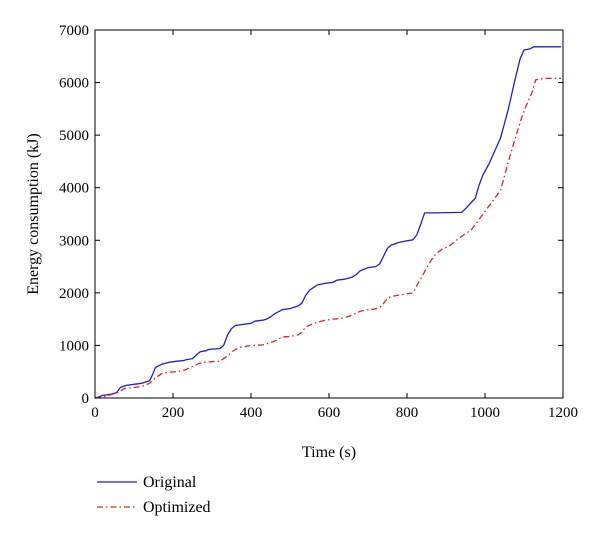  I want to click on y-tick-label: 1000, so click(74, 346).